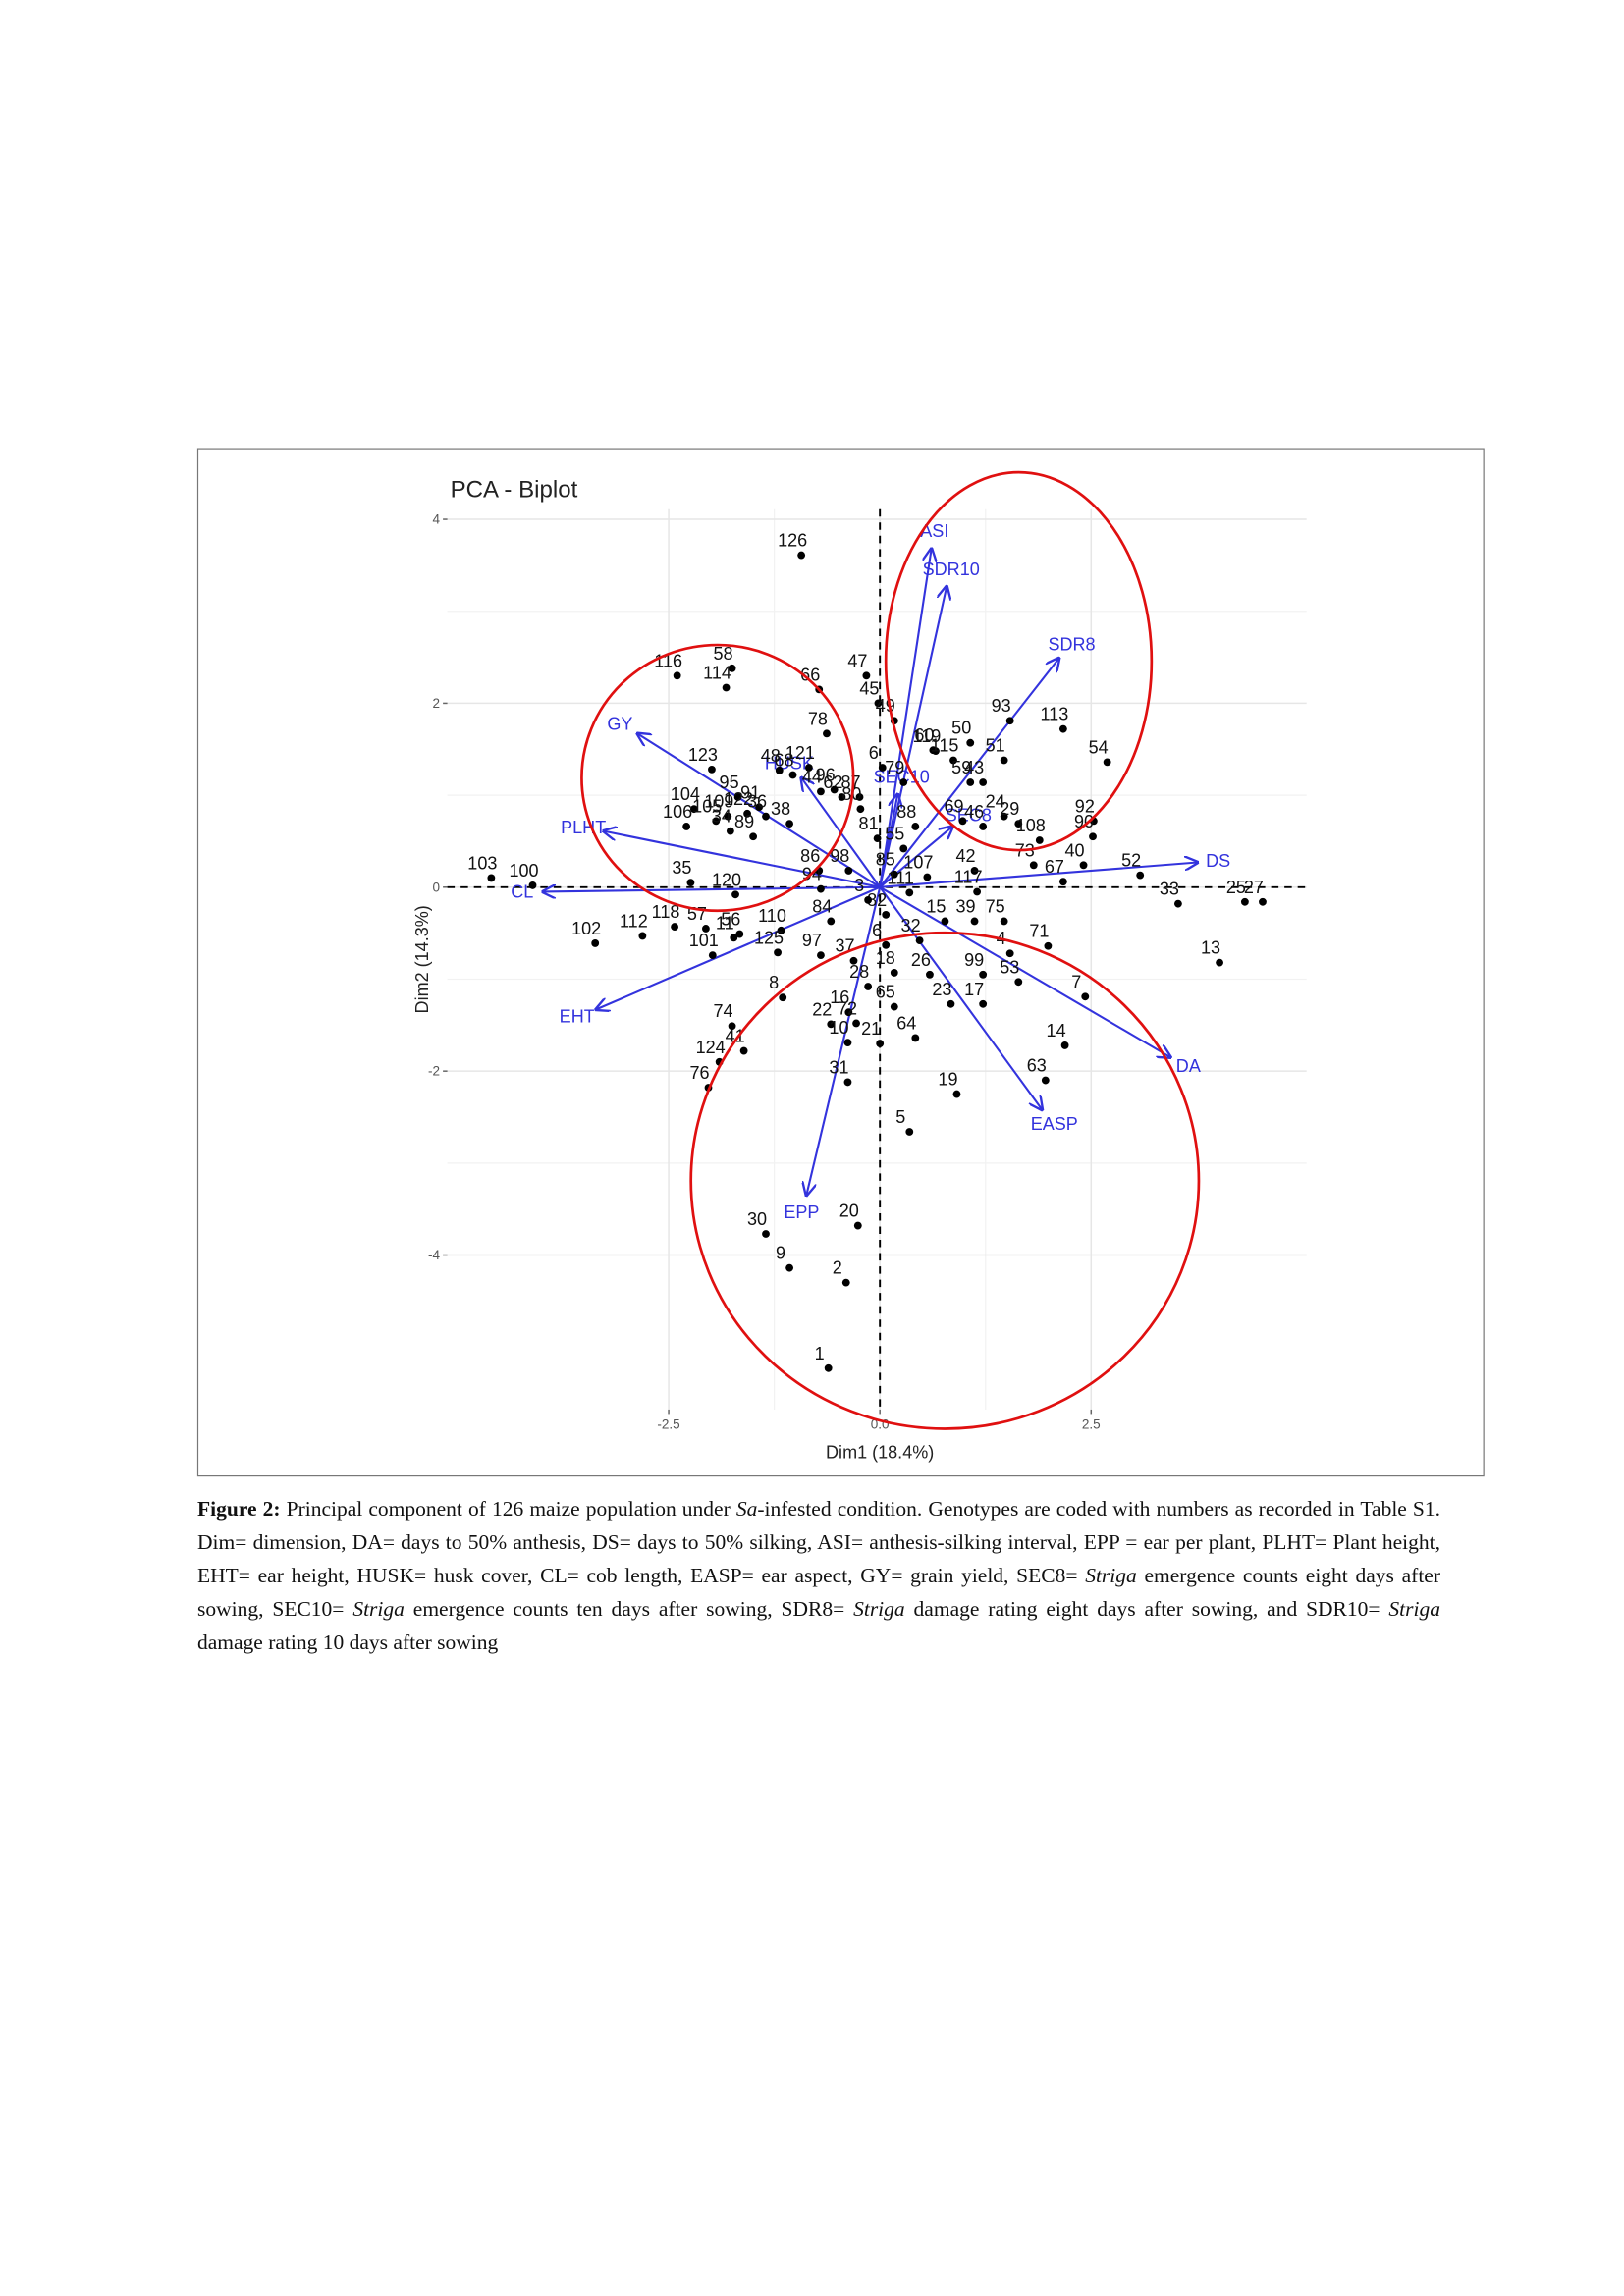 The width and height of the screenshot is (1624, 2296). Describe the element at coordinates (1072, 644) in the screenshot. I see `loading-label: SDR8` at that location.